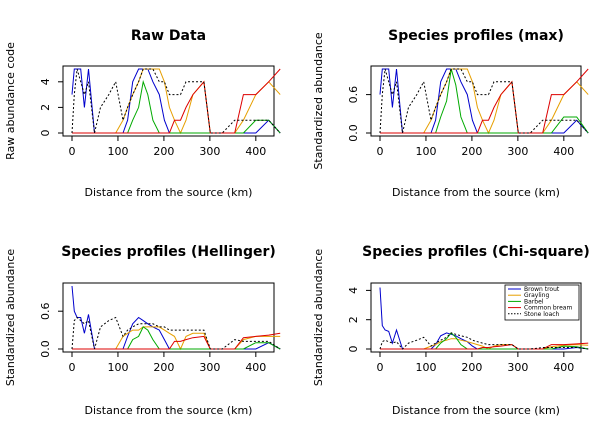 This screenshot has height=433, width=616. Describe the element at coordinates (168, 252) in the screenshot. I see `chart-title: Species profiles (Hellinger)` at that location.